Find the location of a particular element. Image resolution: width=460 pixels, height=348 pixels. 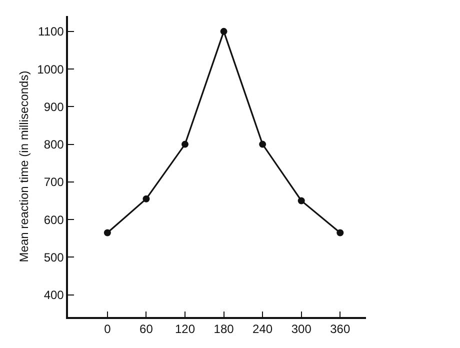

x-tick-label: 300 is located at coordinates (301, 329).